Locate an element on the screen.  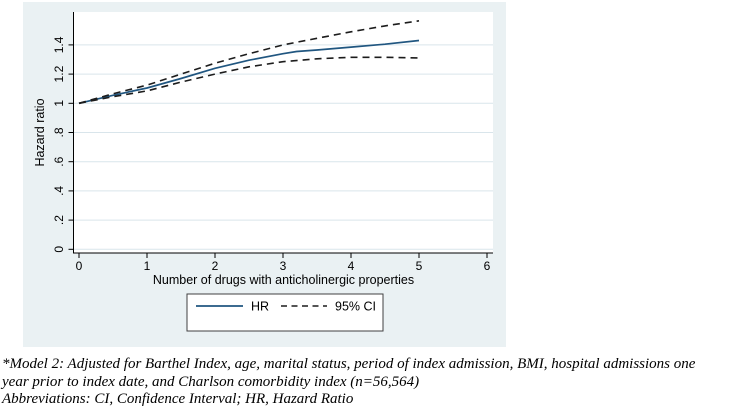
y-tick-label: 1.2 is located at coordinates (59, 73).